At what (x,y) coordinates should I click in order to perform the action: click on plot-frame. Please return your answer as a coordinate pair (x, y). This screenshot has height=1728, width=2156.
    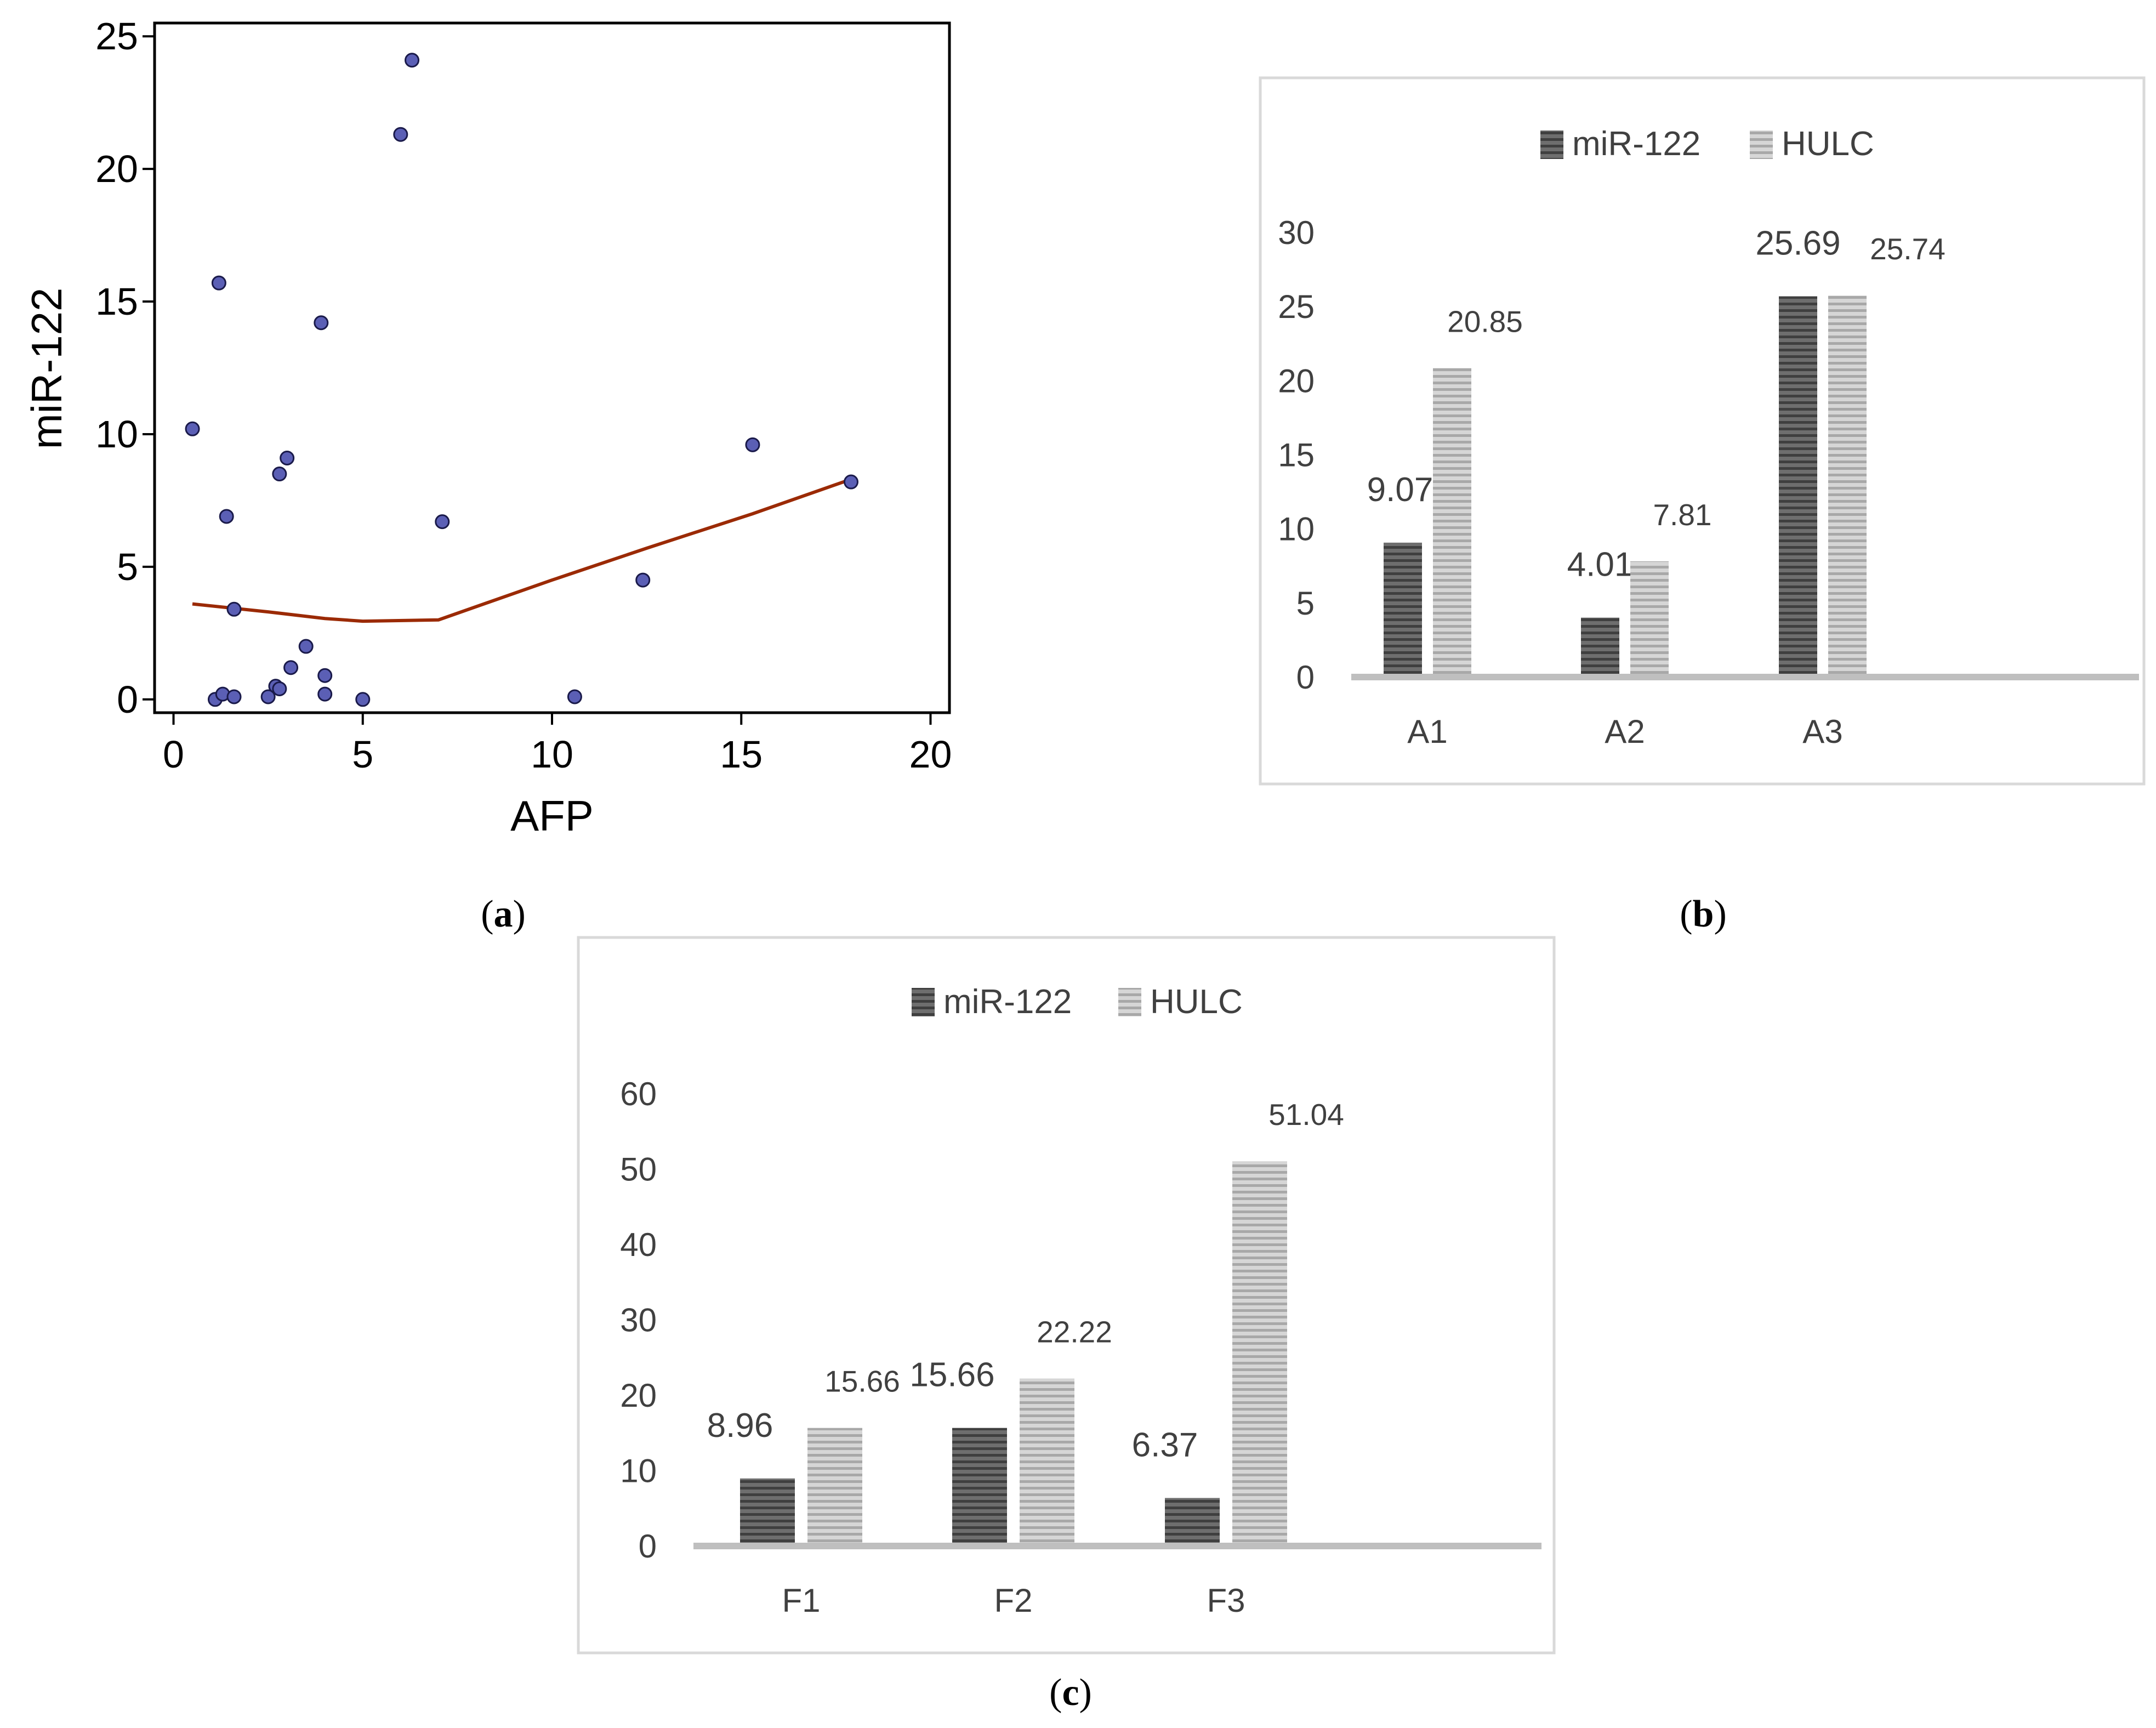
    Looking at the image, I should click on (552, 367).